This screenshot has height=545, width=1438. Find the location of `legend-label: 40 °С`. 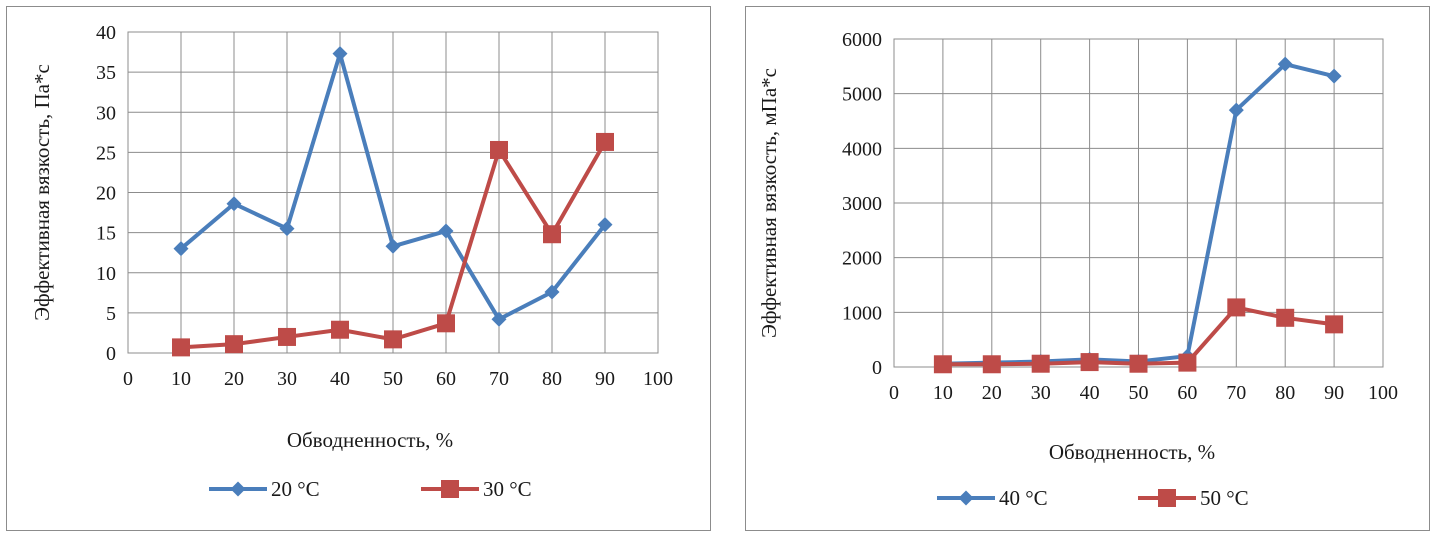

legend-label: 40 °С is located at coordinates (1023, 498).